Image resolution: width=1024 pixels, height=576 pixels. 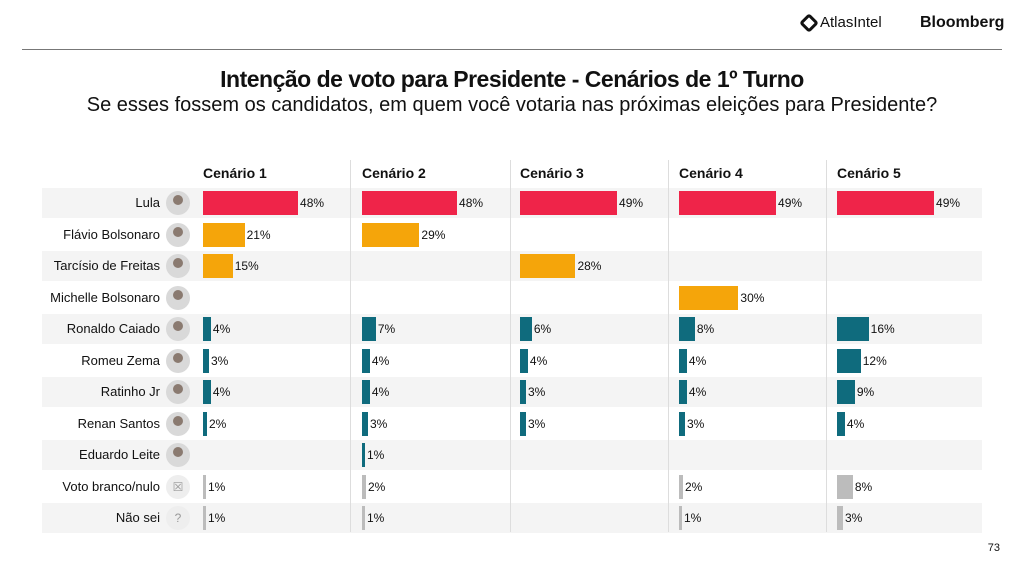 What do you see at coordinates (105, 297) in the screenshot?
I see `candidate-name: Michelle Bolsonaro` at bounding box center [105, 297].